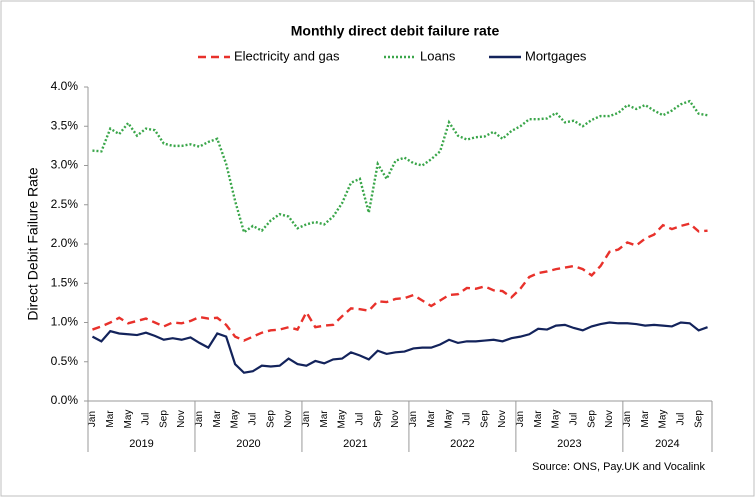  What do you see at coordinates (395, 31) in the screenshot?
I see `chart-title: Monthly direct debit failure rate` at bounding box center [395, 31].